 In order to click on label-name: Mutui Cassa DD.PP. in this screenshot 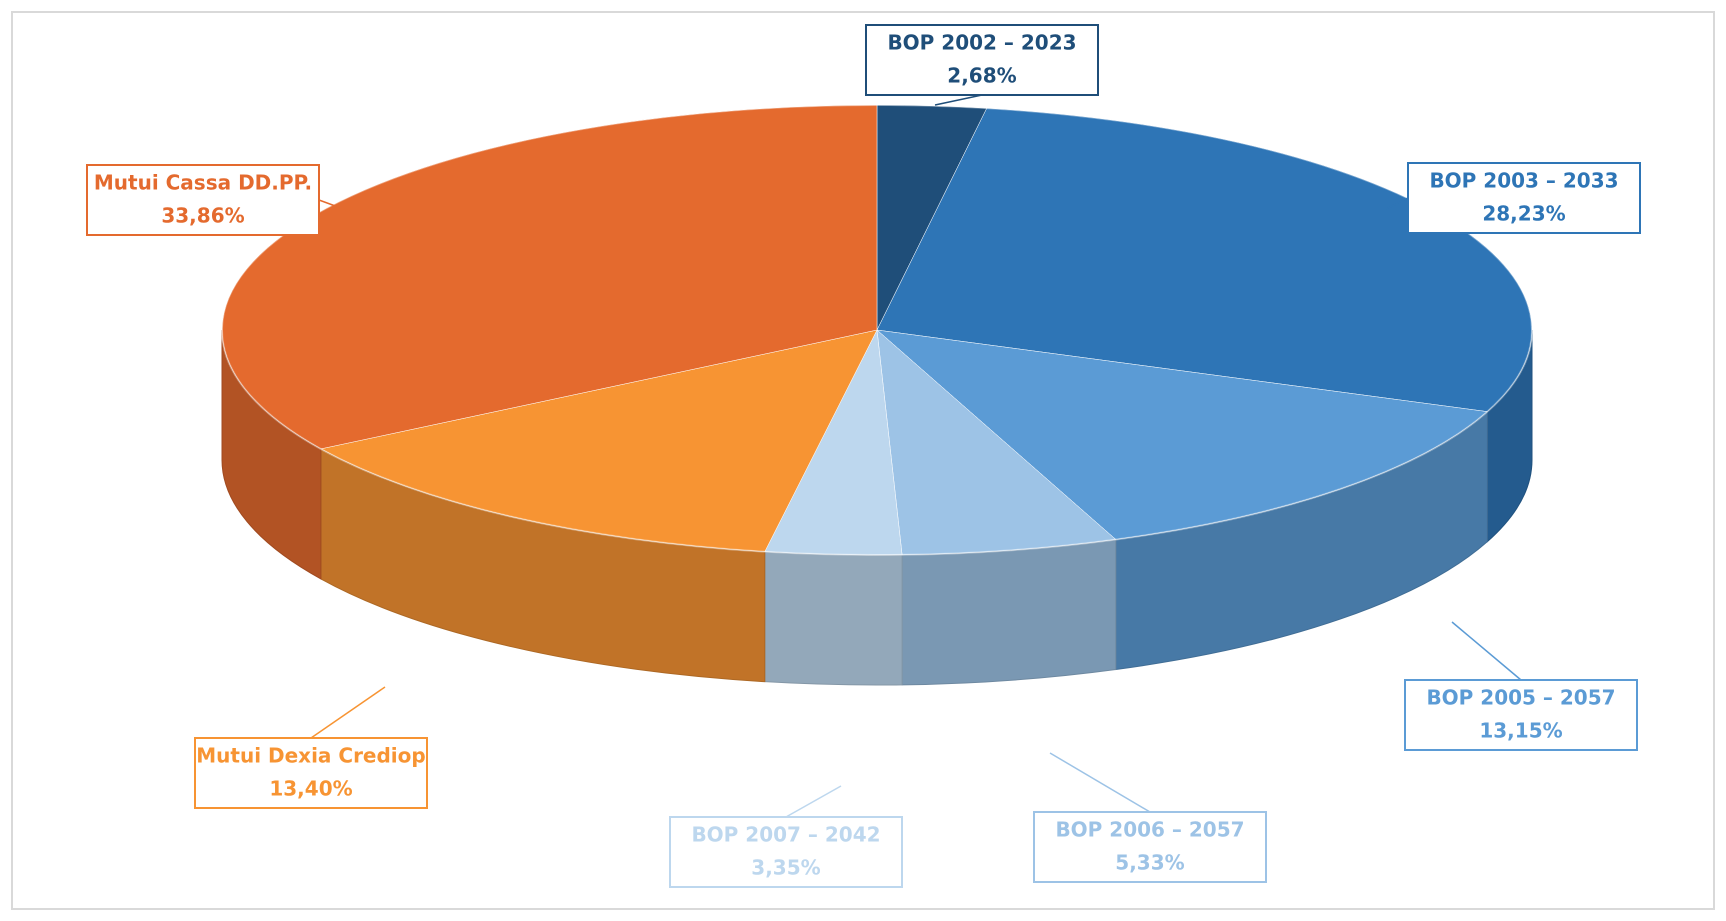, I will do `click(203, 183)`.